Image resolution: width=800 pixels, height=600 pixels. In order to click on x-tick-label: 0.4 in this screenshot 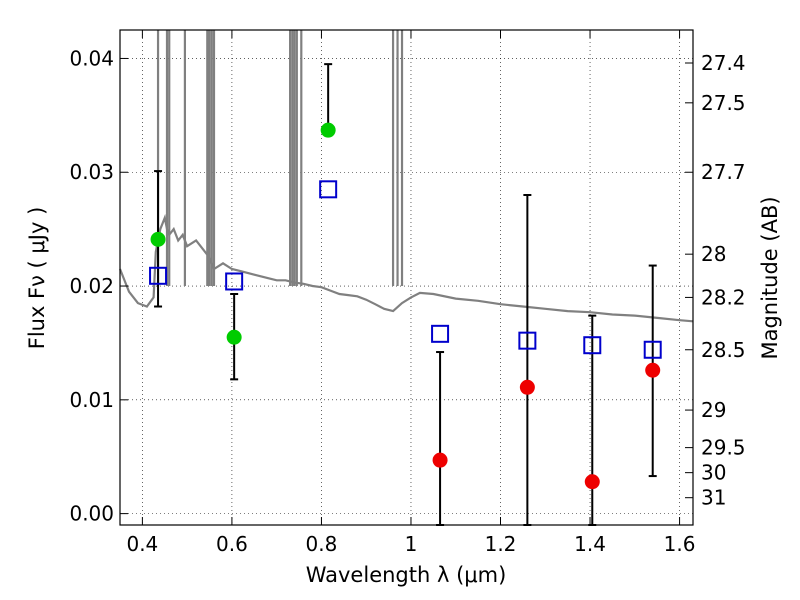, I will do `click(142, 544)`.